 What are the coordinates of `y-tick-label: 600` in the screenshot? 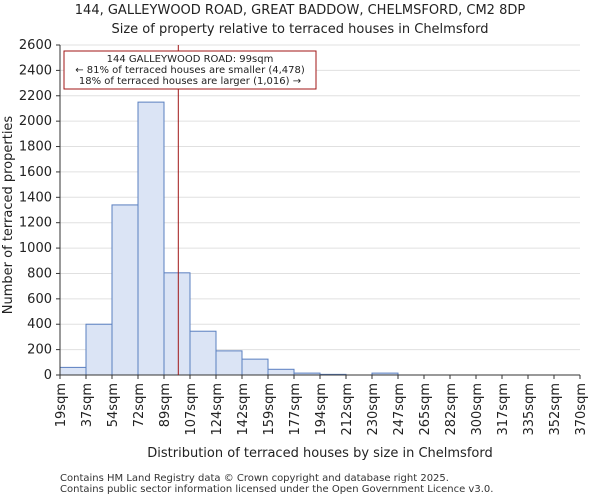 It's located at (39, 299).